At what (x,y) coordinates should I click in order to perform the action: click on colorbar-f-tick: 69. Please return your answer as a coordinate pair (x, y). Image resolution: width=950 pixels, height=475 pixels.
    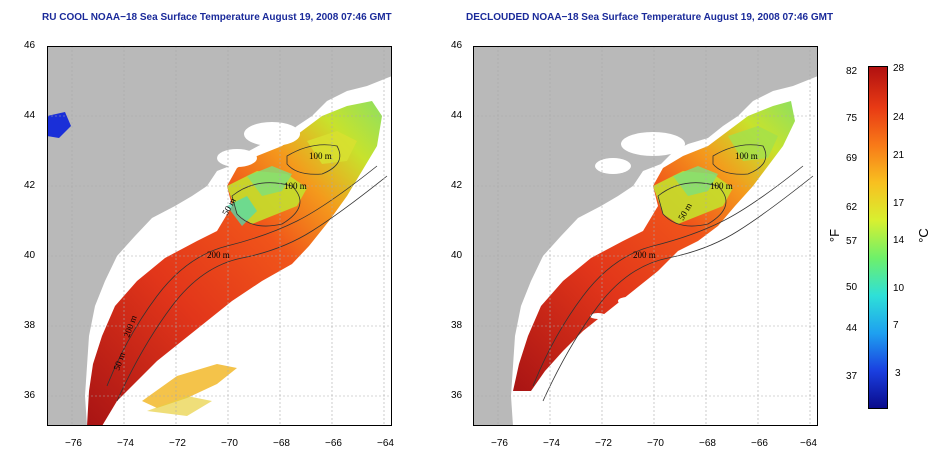
    Looking at the image, I should click on (852, 158).